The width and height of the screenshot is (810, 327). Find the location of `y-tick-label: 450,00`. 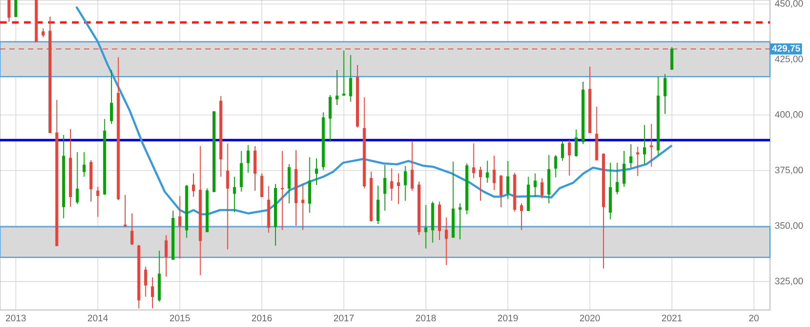

y-tick-label: 450,00 is located at coordinates (788, 4).